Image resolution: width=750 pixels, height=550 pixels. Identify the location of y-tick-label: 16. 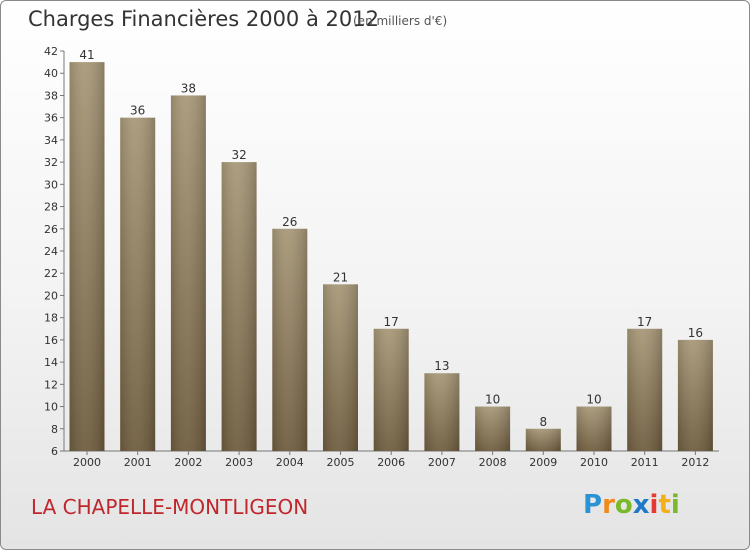
(51, 340).